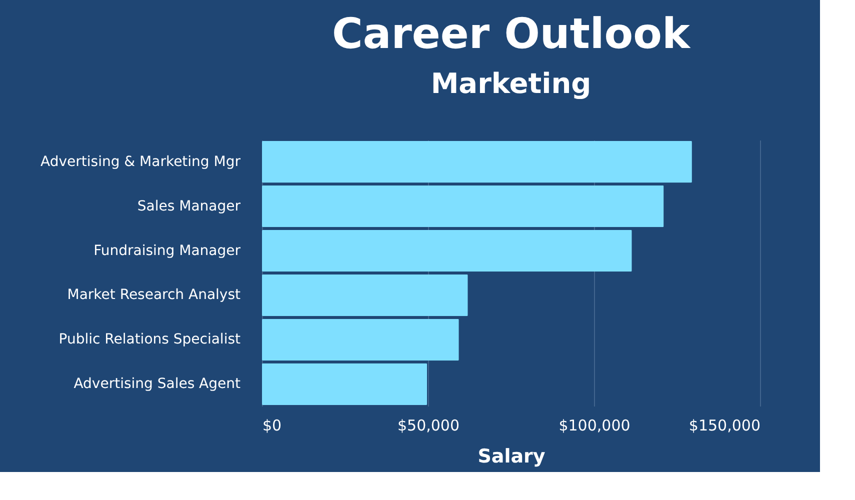 The width and height of the screenshot is (855, 500). I want to click on y-tick-label: Market Research Analyst, so click(154, 295).